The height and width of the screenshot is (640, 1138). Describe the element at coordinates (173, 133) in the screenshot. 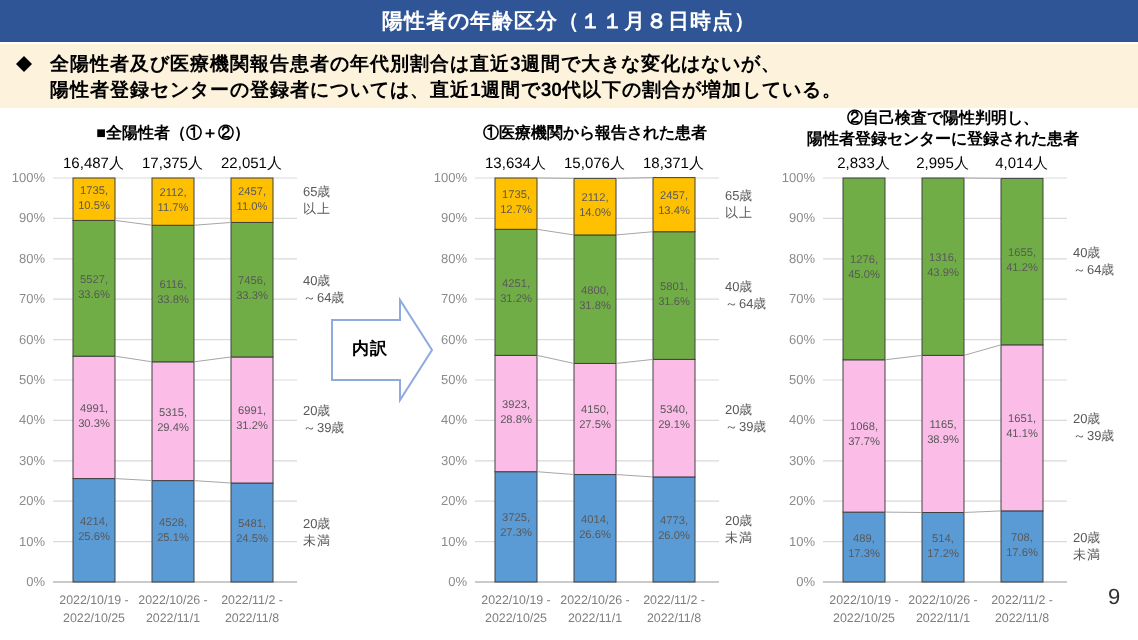

I see `chart-title: ■全陽性者（①＋②）` at that location.